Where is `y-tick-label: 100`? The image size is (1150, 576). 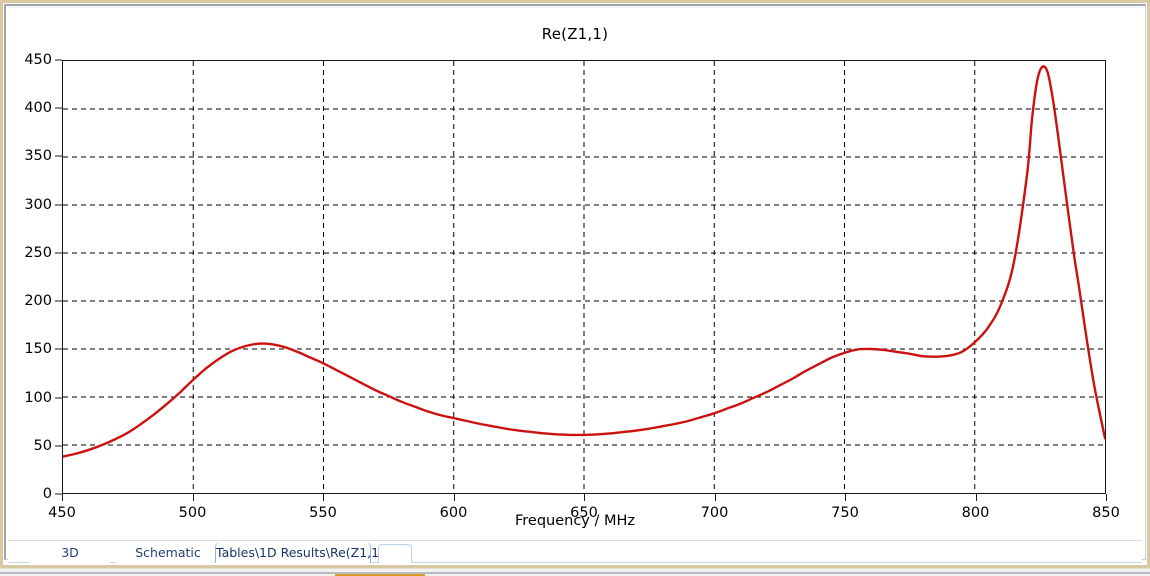 y-tick-label: 100 is located at coordinates (38, 397).